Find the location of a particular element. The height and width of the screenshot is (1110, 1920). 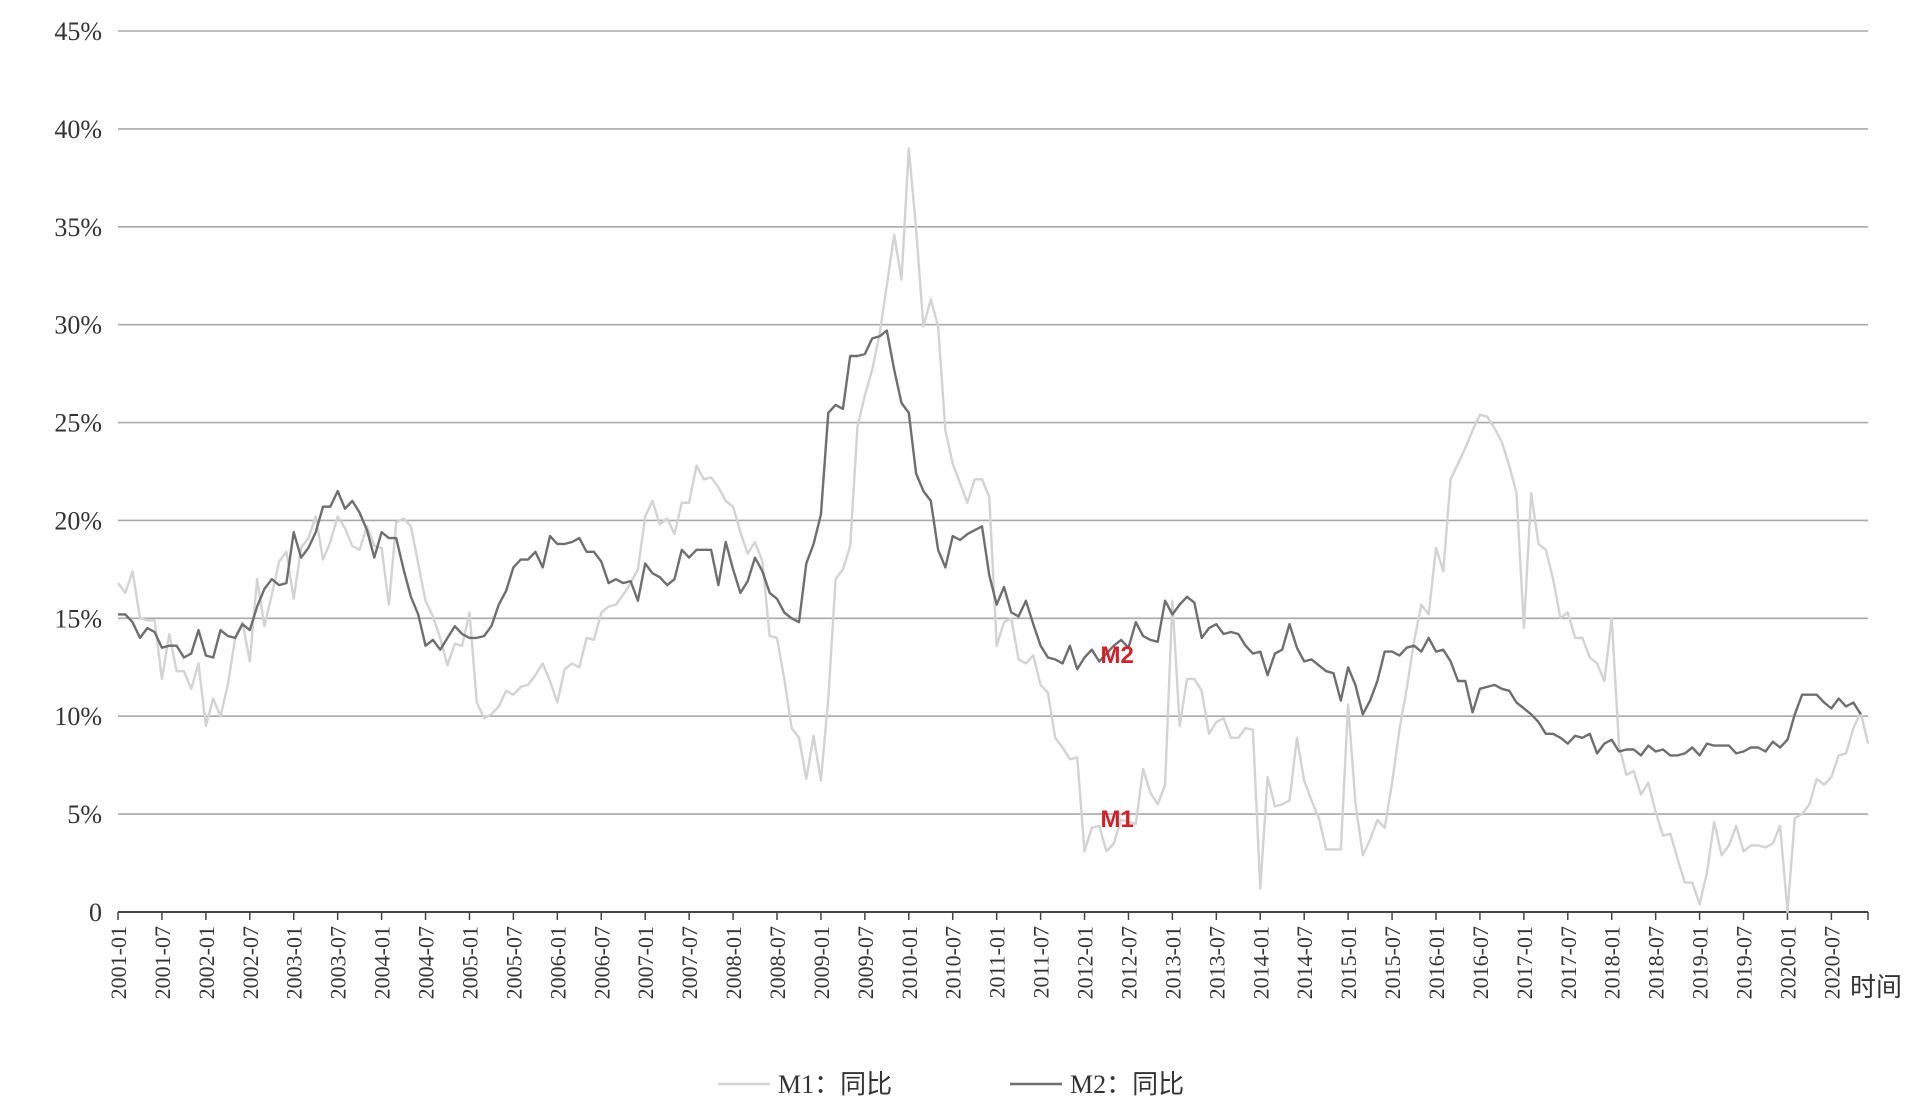

x-tick-label: 2014-01 is located at coordinates (1260, 962).